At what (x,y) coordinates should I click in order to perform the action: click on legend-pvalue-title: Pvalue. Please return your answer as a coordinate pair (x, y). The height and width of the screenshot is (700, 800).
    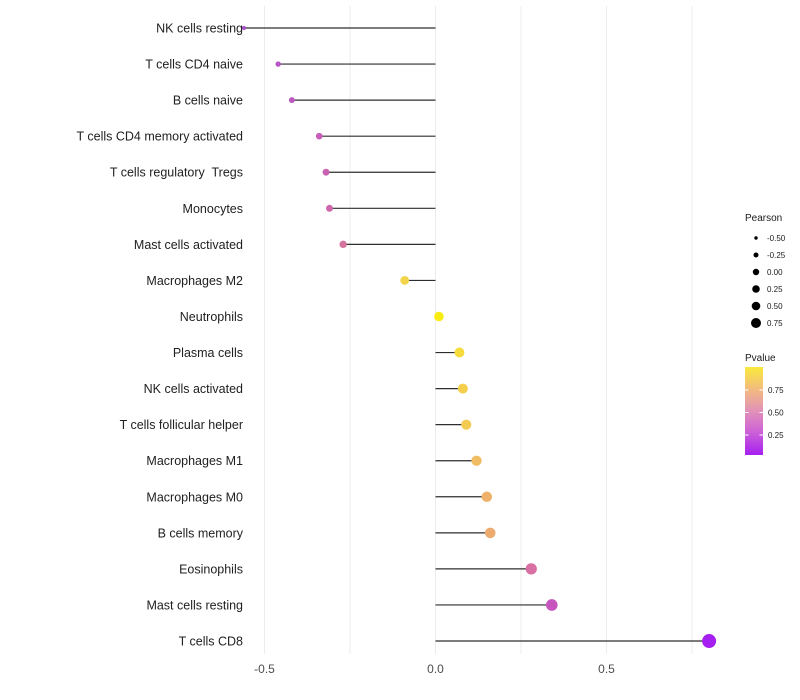
    Looking at the image, I should click on (760, 358).